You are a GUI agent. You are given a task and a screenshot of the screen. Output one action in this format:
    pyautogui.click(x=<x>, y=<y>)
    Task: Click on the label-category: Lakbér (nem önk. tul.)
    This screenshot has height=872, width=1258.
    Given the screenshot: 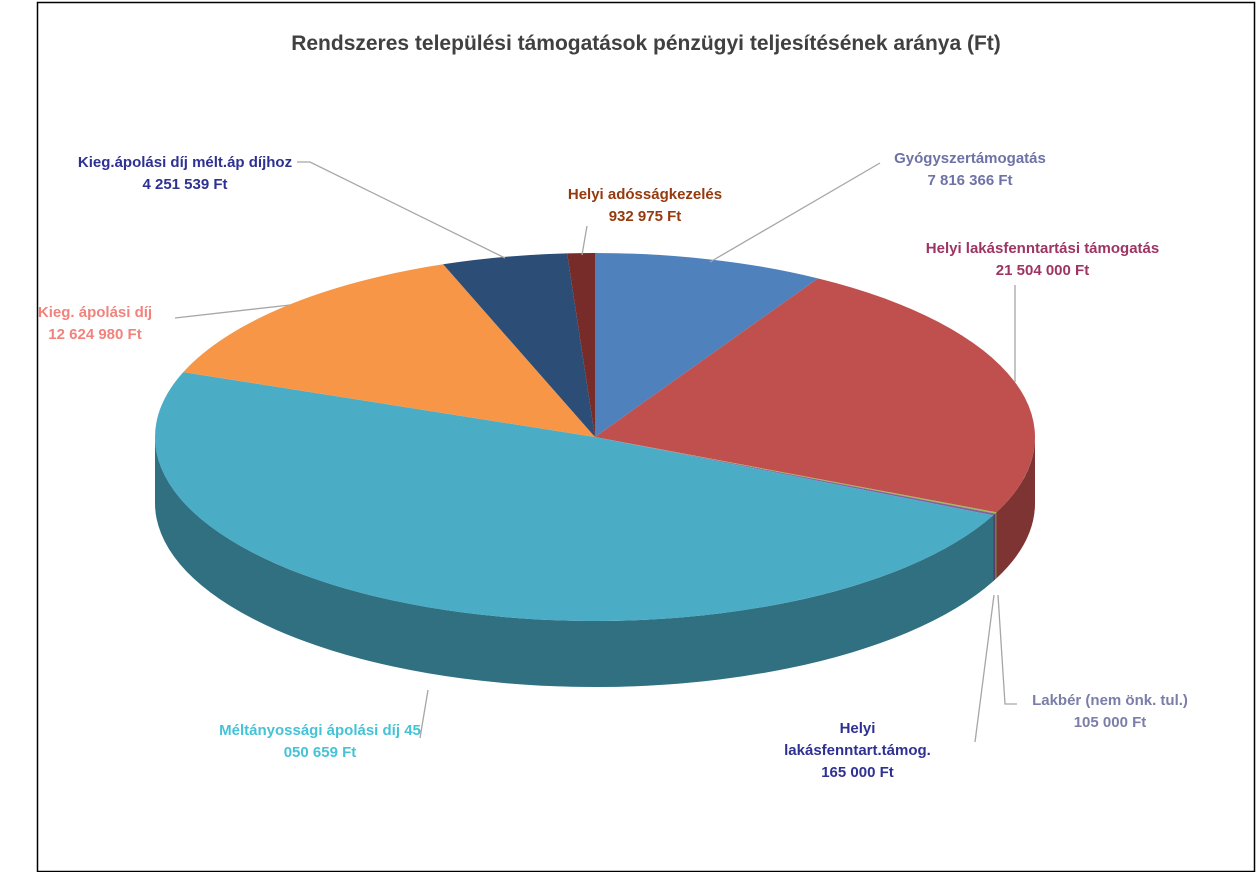 What is the action you would take?
    pyautogui.click(x=1110, y=700)
    